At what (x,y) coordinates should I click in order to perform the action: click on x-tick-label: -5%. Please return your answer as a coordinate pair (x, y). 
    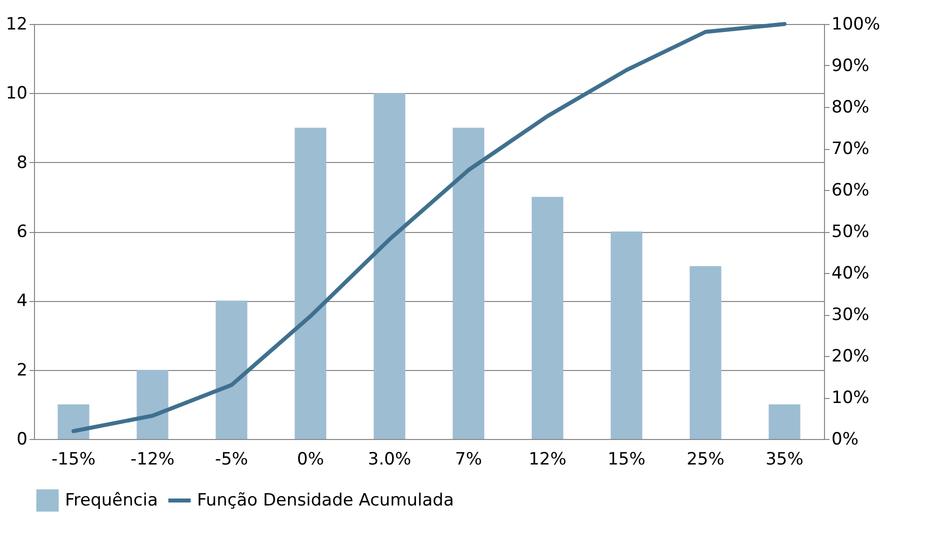
    Looking at the image, I should click on (231, 460).